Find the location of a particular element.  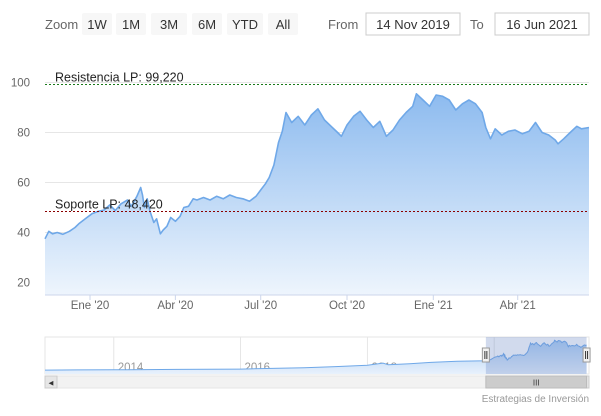

range-button-ytd: YTD is located at coordinates (245, 24).